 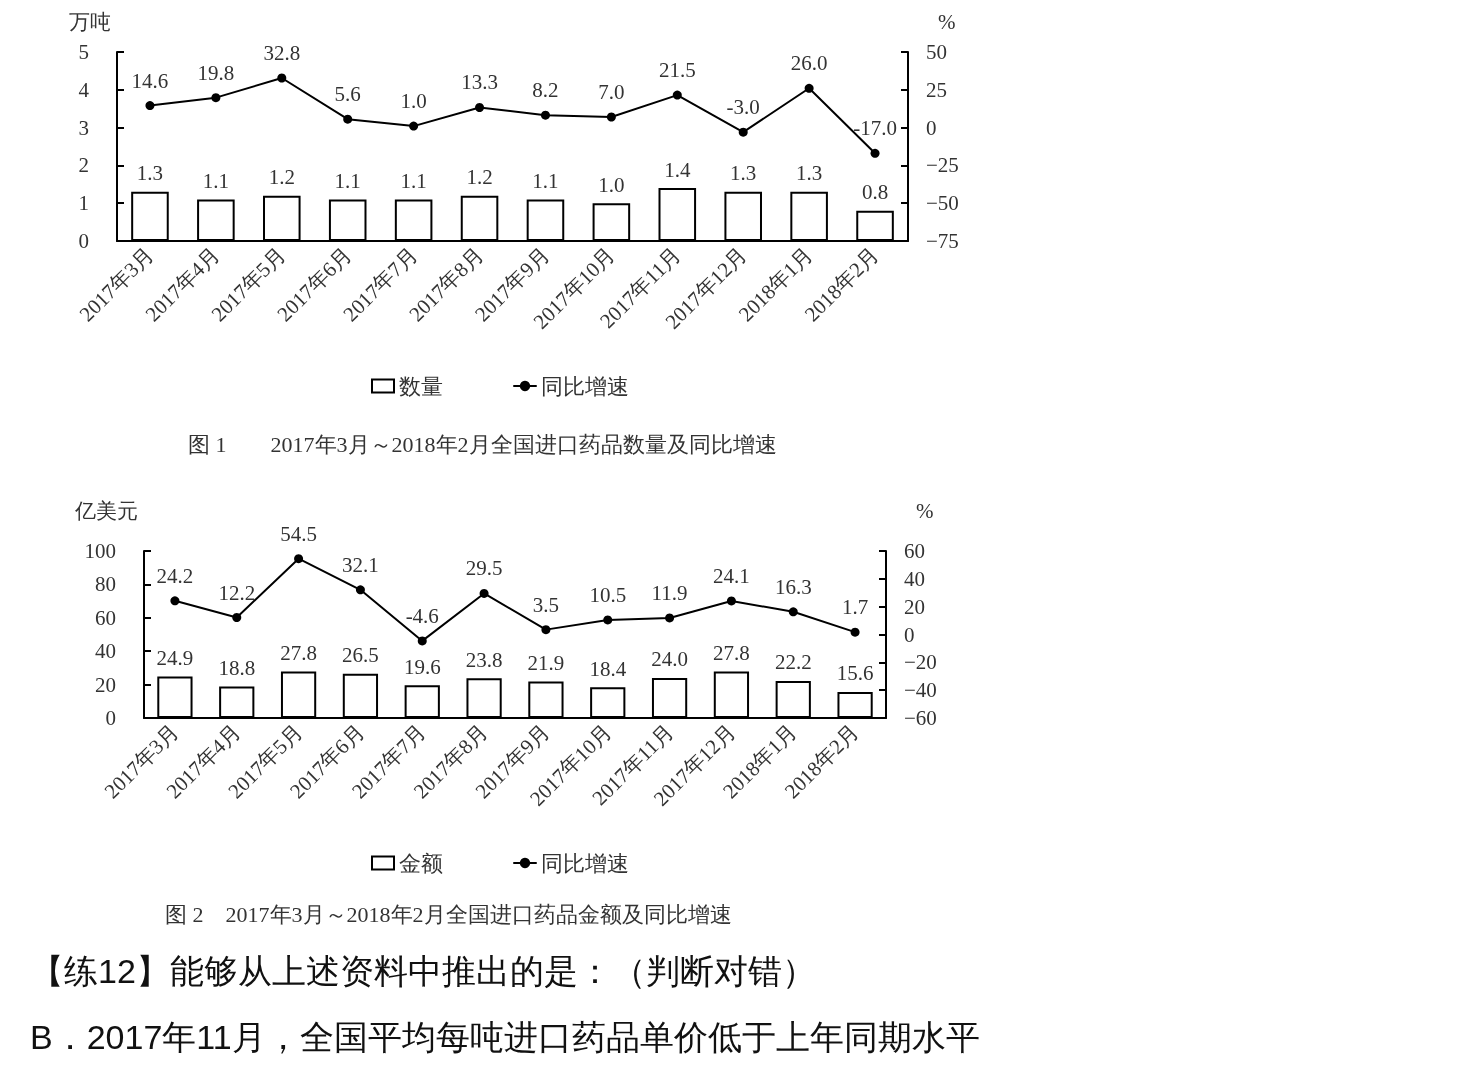 I want to click on data-label: 7.0, so click(x=611, y=92).